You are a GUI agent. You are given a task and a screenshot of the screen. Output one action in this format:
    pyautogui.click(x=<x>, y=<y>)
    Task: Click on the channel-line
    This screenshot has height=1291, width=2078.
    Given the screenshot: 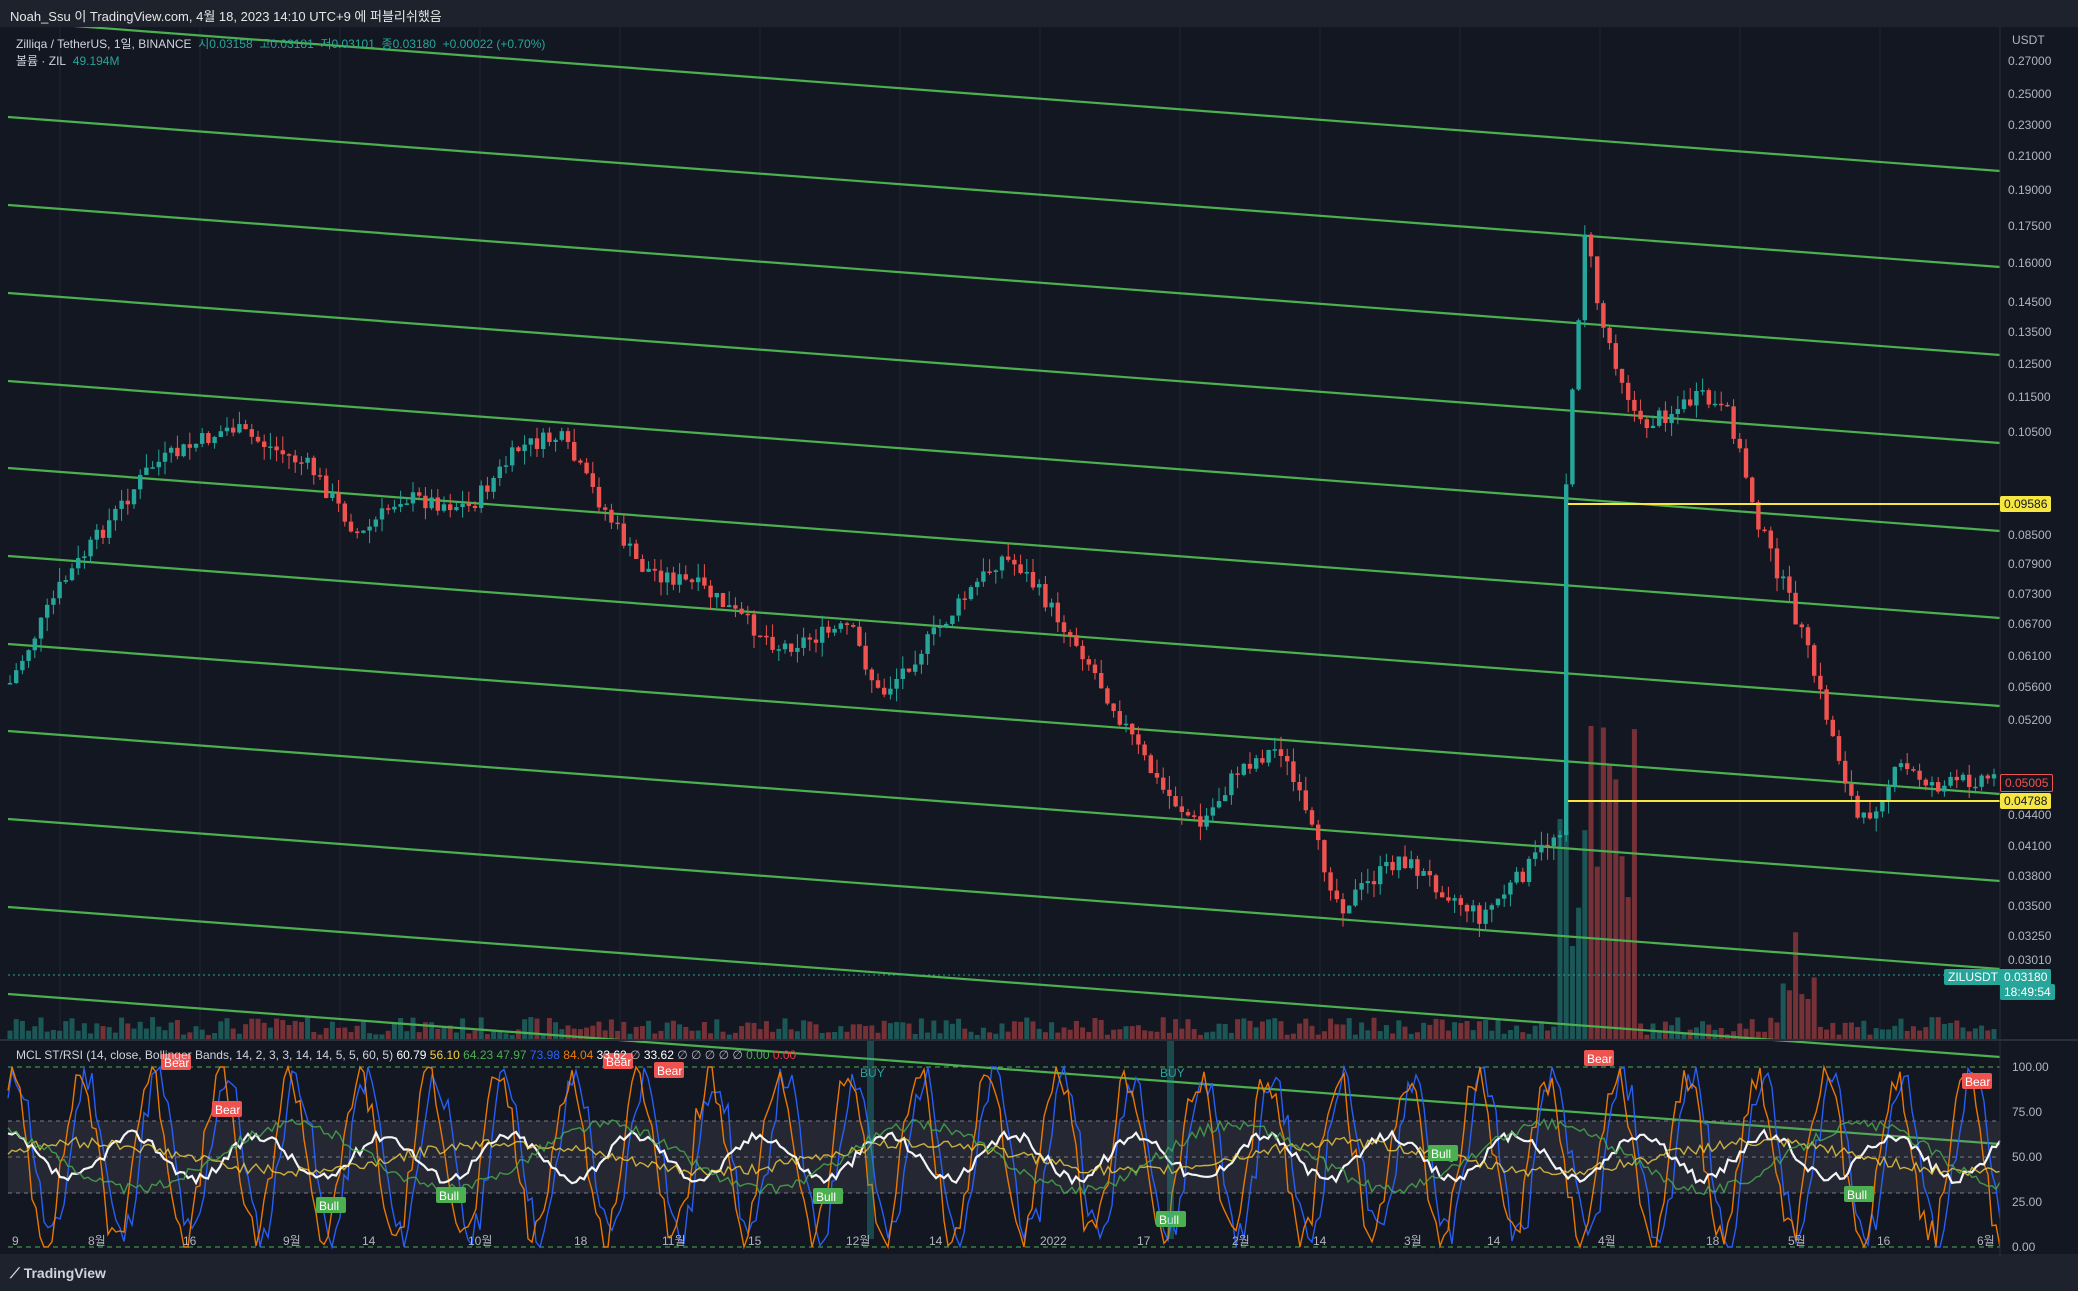 What is the action you would take?
    pyautogui.click(x=1004, y=894)
    